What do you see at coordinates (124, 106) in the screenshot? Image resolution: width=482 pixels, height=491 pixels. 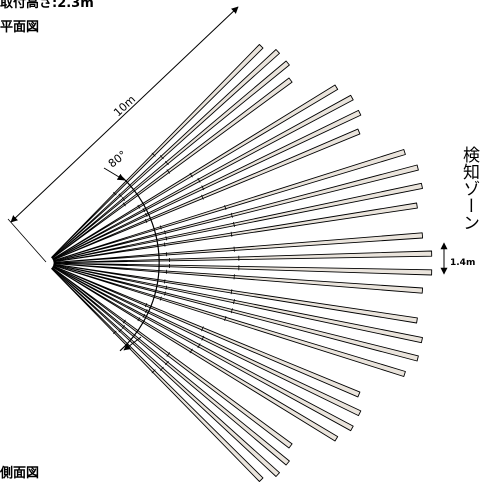 I see `distance-label: 10m` at bounding box center [124, 106].